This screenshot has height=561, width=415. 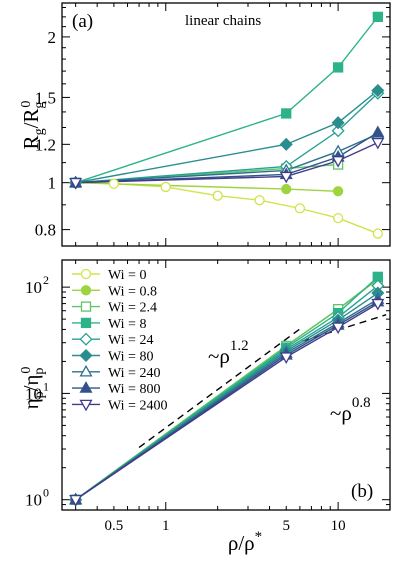 I want to click on x-tick-label: 10, so click(x=338, y=526).